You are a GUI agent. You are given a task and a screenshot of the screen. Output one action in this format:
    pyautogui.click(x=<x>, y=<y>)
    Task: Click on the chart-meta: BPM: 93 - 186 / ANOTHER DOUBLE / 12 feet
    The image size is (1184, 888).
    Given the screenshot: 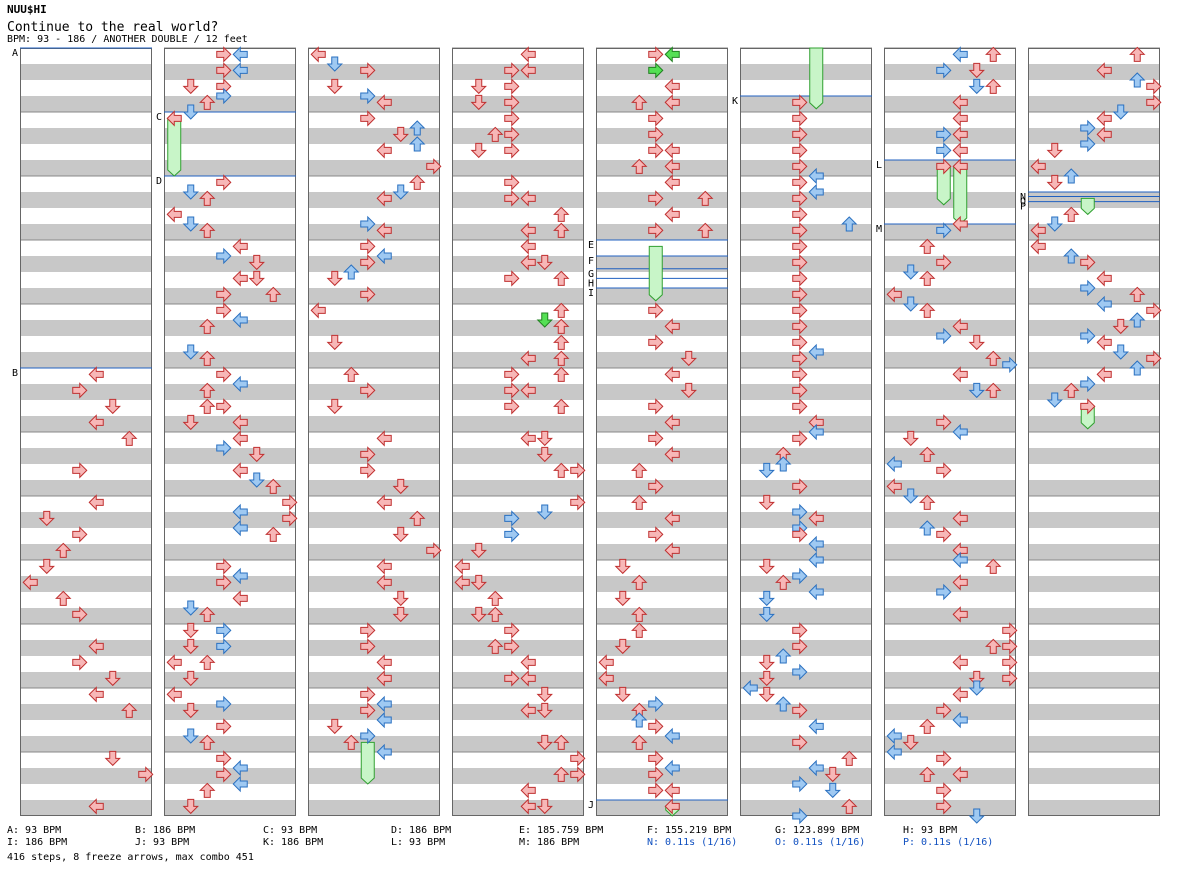 What is the action you would take?
    pyautogui.click(x=127, y=39)
    